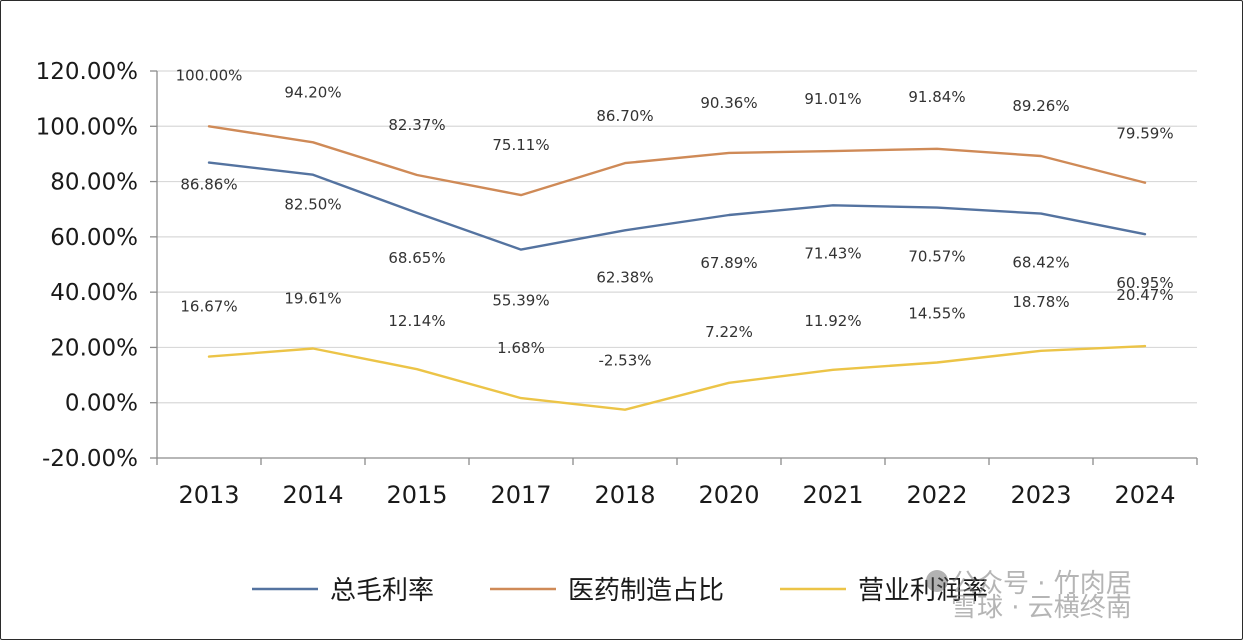 This screenshot has width=1243, height=641. Describe the element at coordinates (936, 257) in the screenshot. I see `data-label: 70.57%` at that location.